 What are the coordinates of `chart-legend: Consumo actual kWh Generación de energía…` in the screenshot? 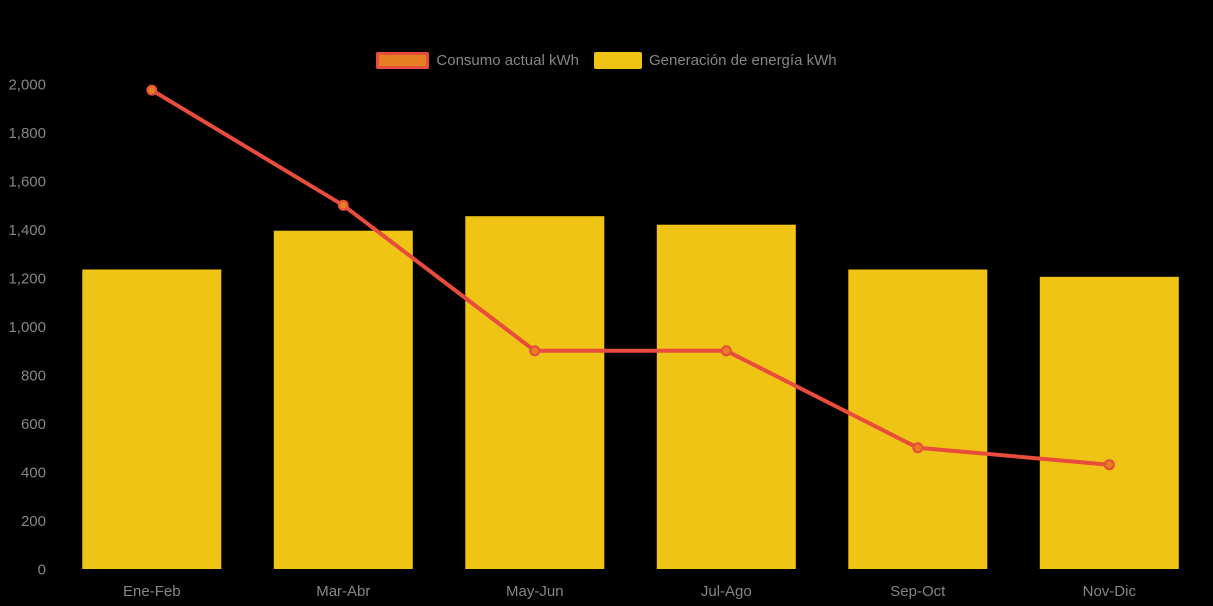 It's located at (606, 60).